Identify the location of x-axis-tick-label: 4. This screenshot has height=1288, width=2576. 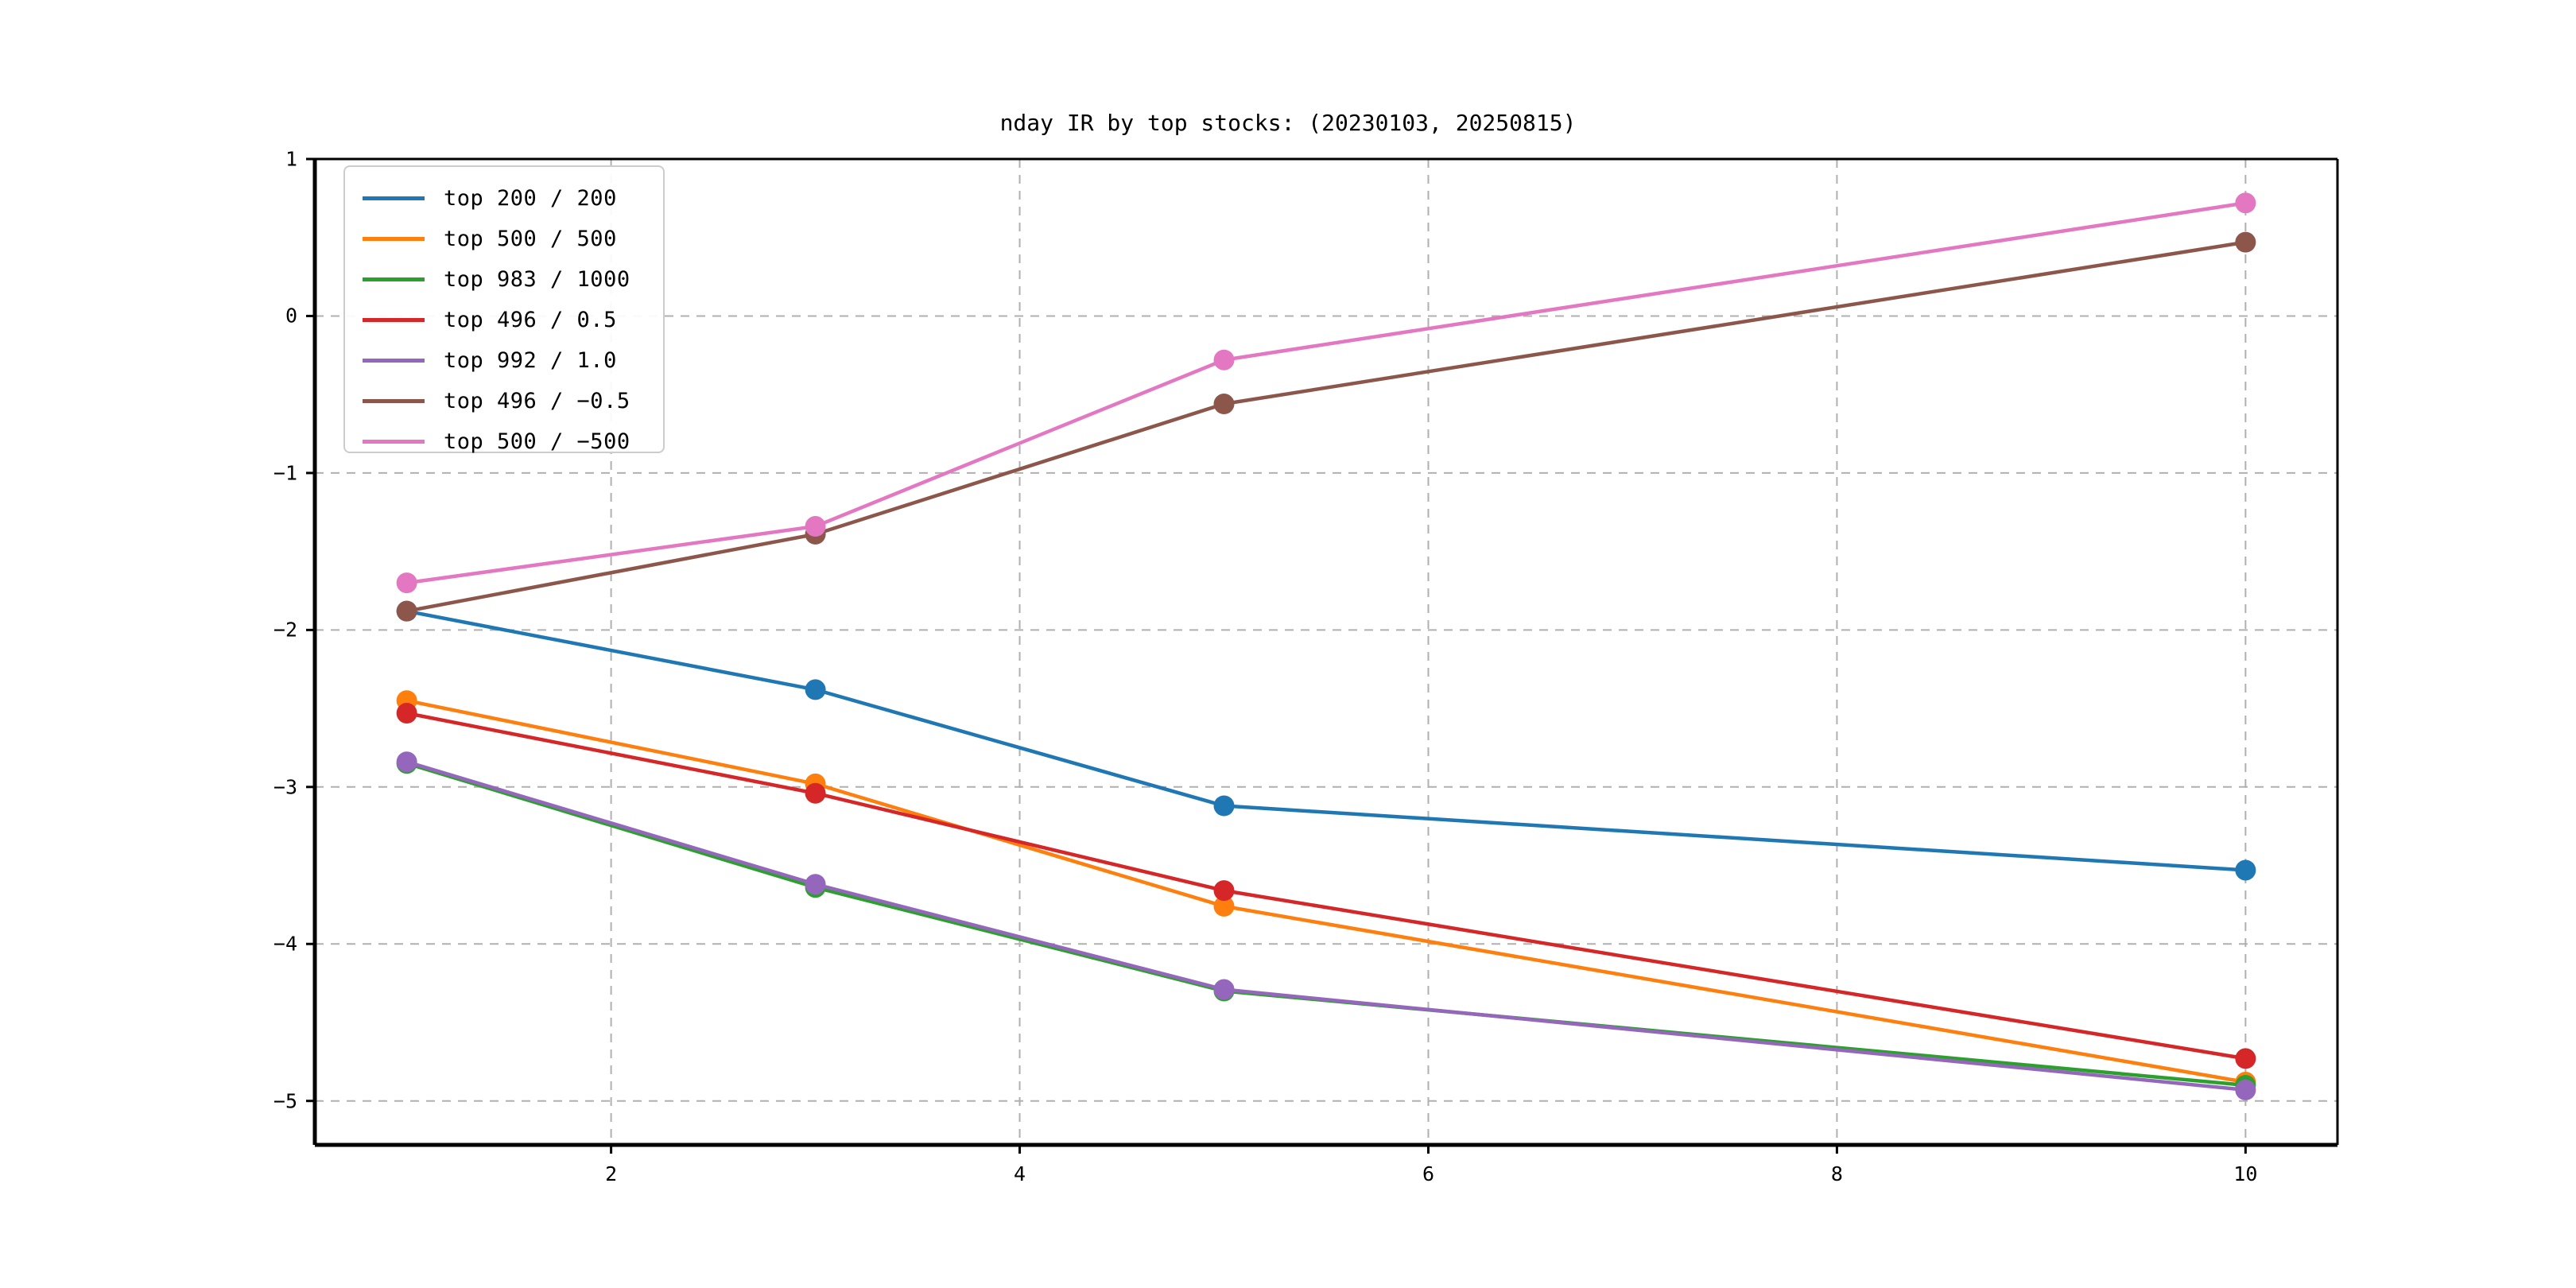
(1020, 1173).